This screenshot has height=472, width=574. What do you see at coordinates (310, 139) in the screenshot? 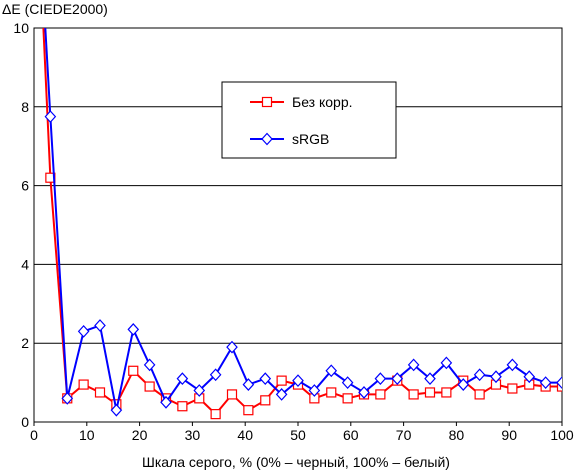
I see `legend-label: sRGB` at bounding box center [310, 139].